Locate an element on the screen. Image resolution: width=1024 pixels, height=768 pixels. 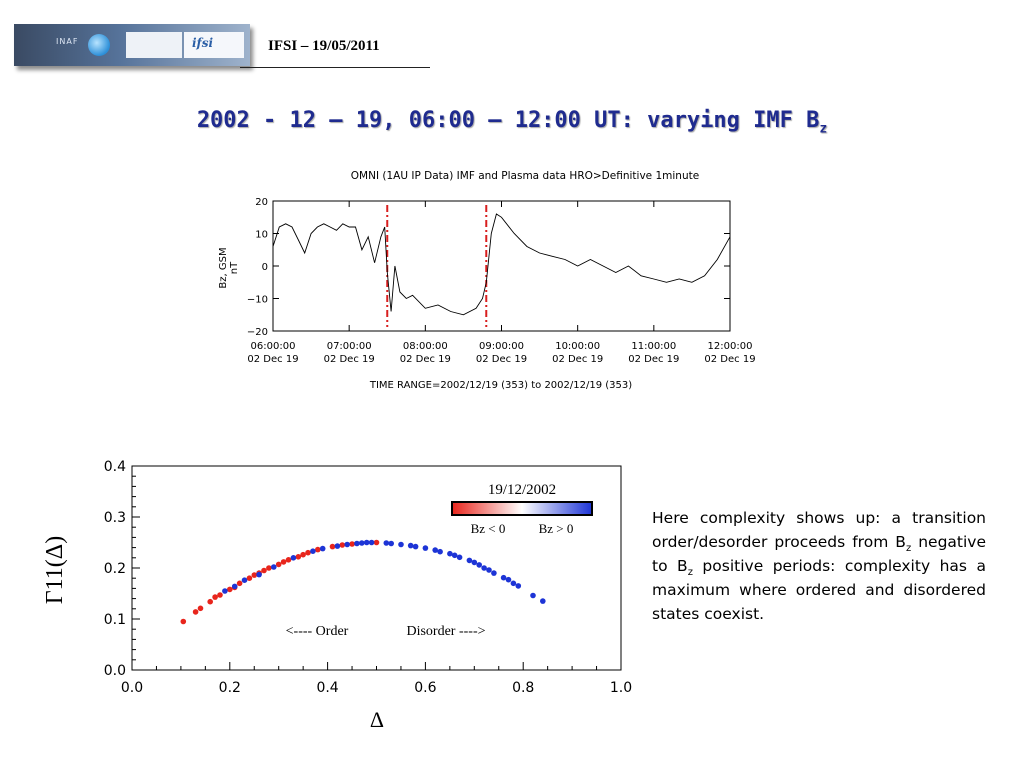
gamma-ytick-label: 0.0 is located at coordinates (115, 671).